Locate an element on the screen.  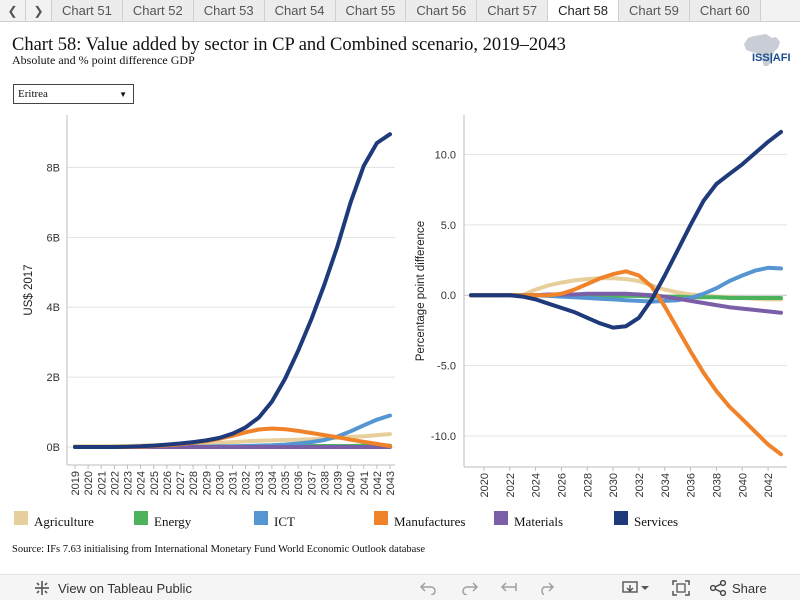
legend-item-agriculture: Agriculture is located at coordinates (54, 519).